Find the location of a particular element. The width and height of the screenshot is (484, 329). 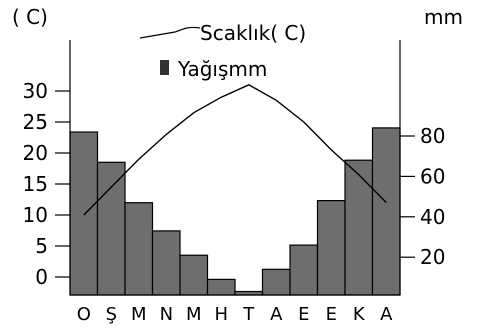

right-axis-unit-label: mm is located at coordinates (443, 17).